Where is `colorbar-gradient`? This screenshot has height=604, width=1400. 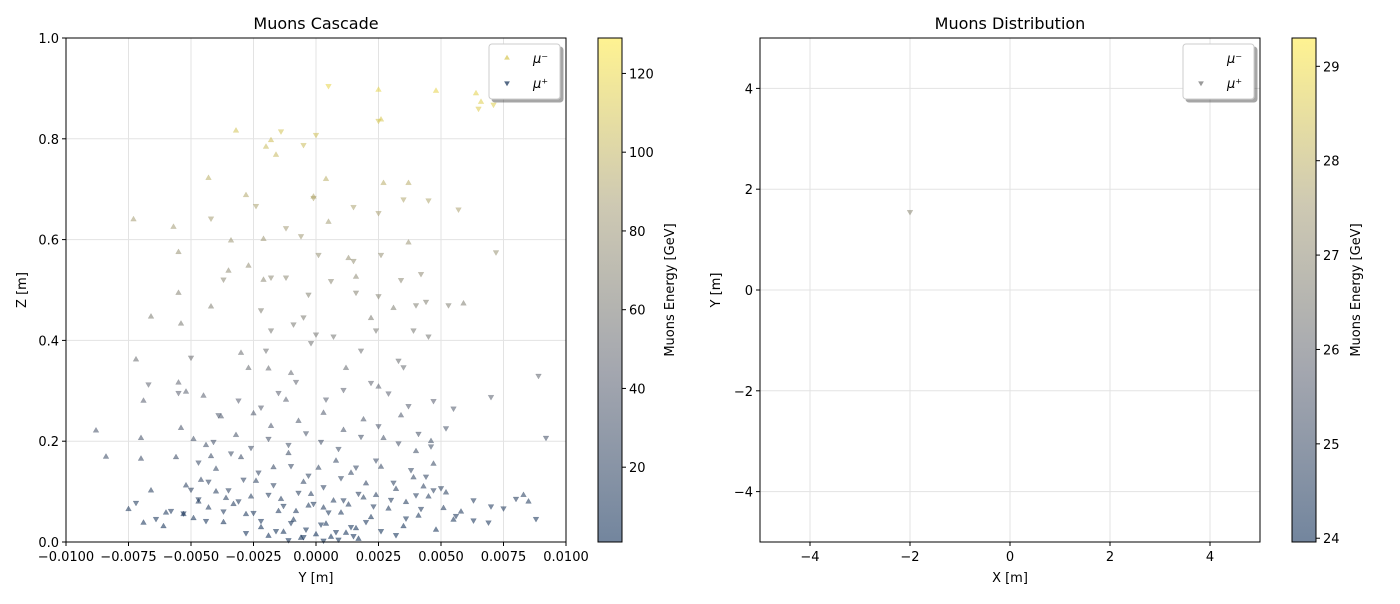
colorbar-gradient is located at coordinates (1304, 290).